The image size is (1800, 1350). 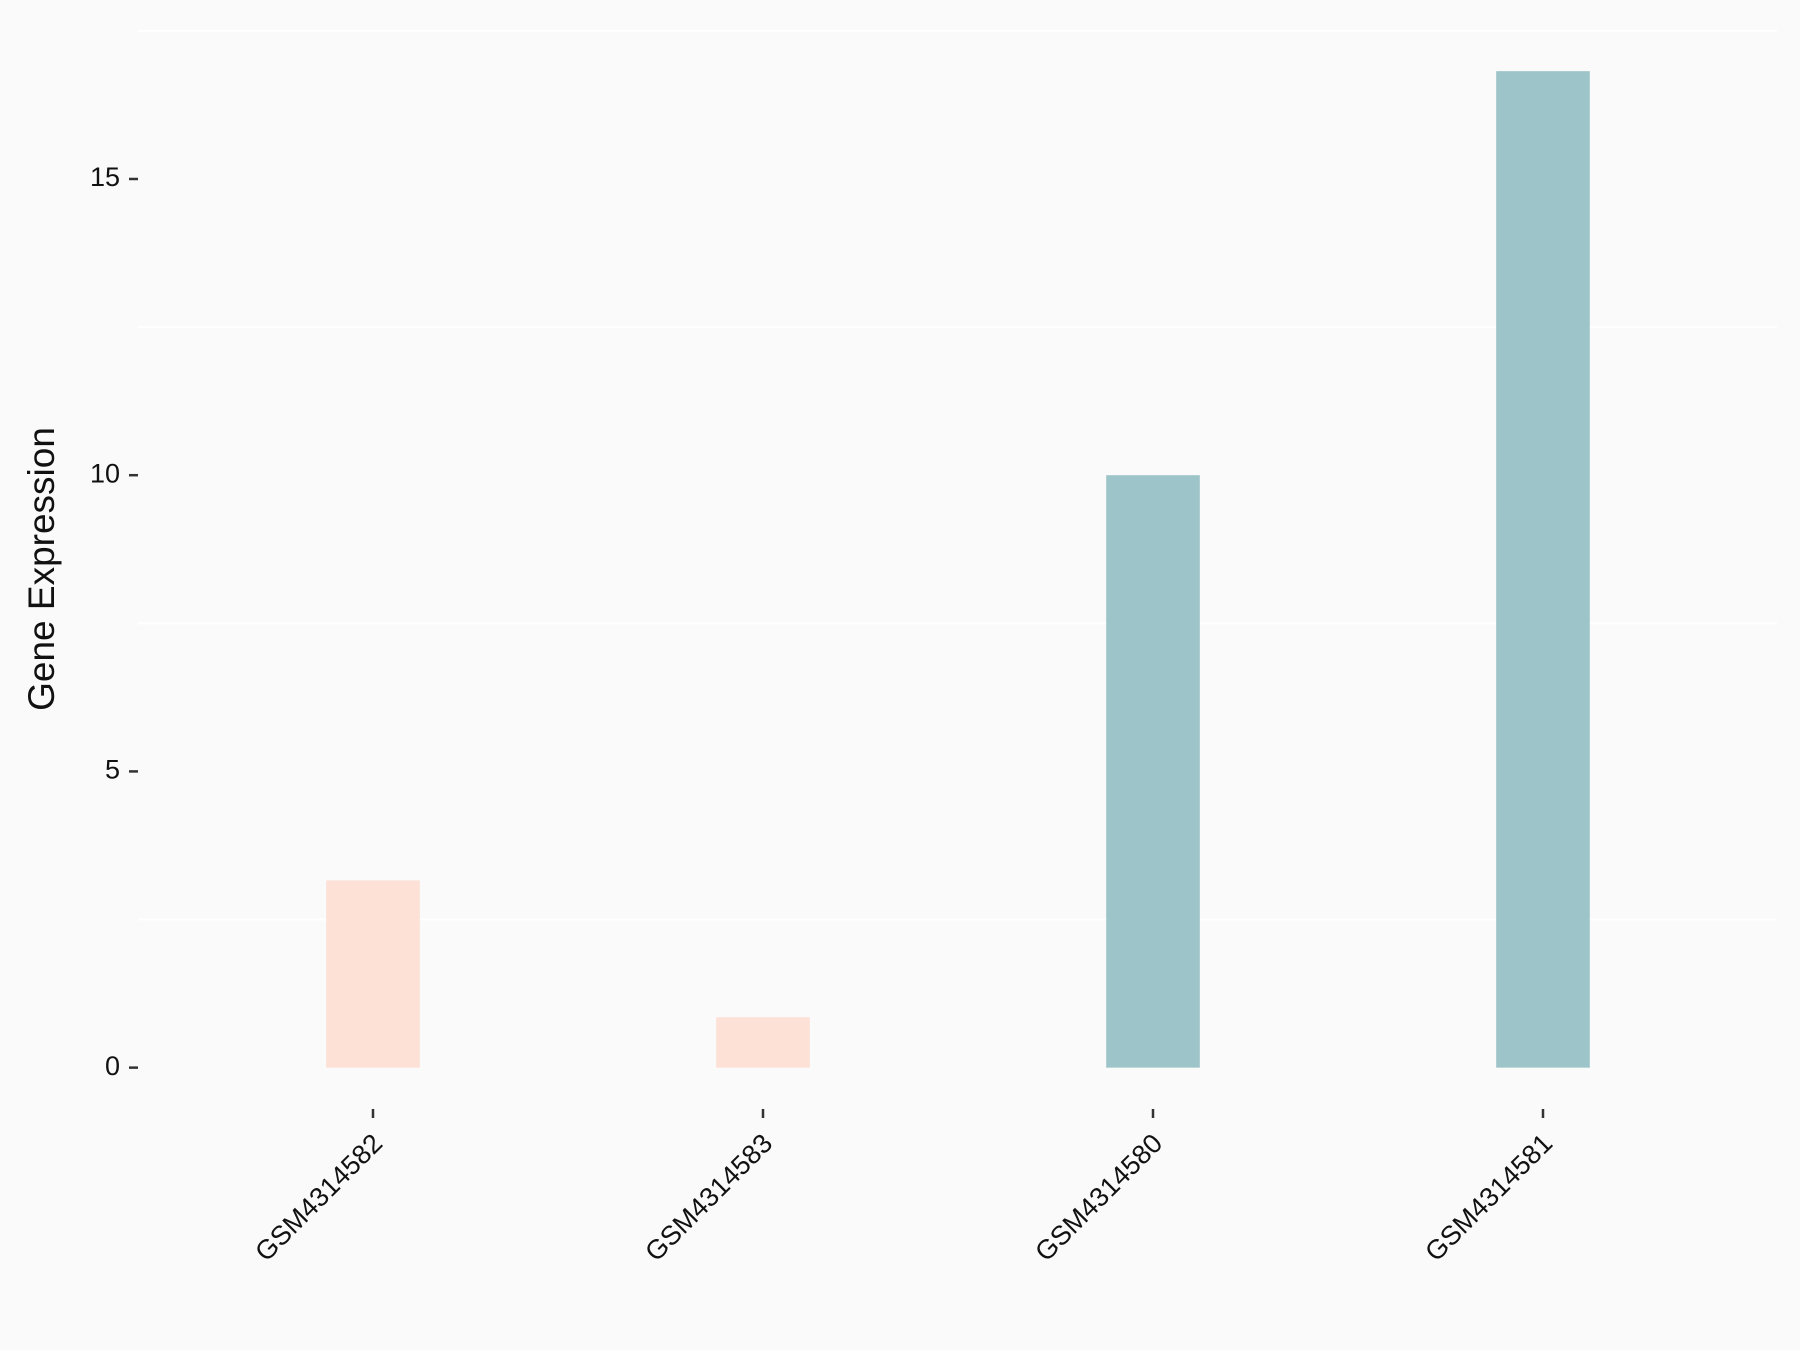 I want to click on y-tick-label: 15, so click(x=105, y=177).